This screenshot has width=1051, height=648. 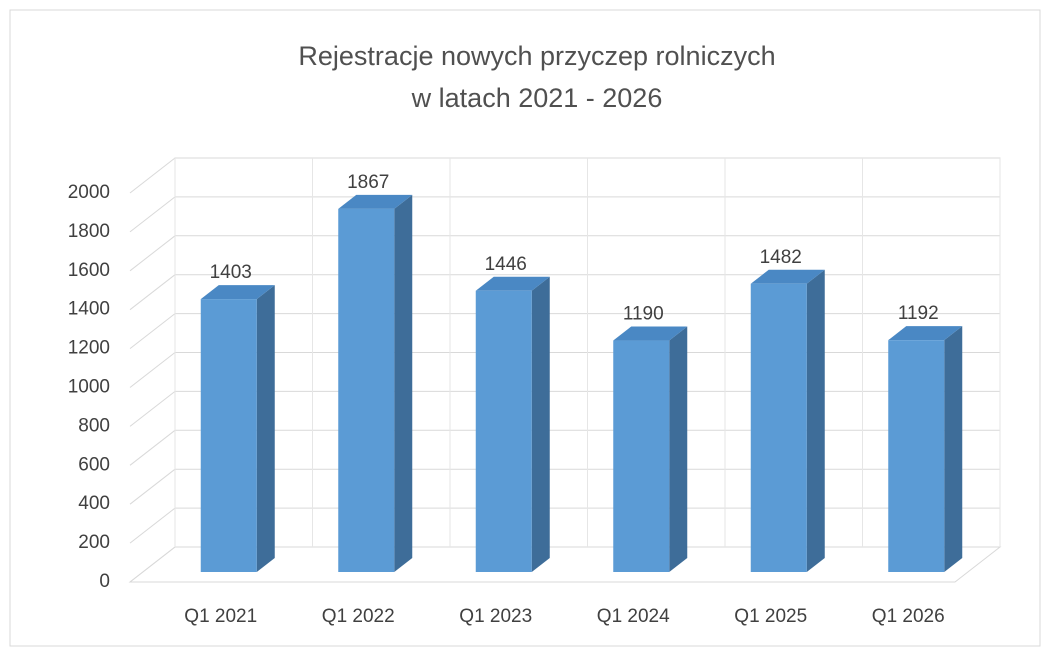 I want to click on data-label: 1446, so click(x=506, y=264).